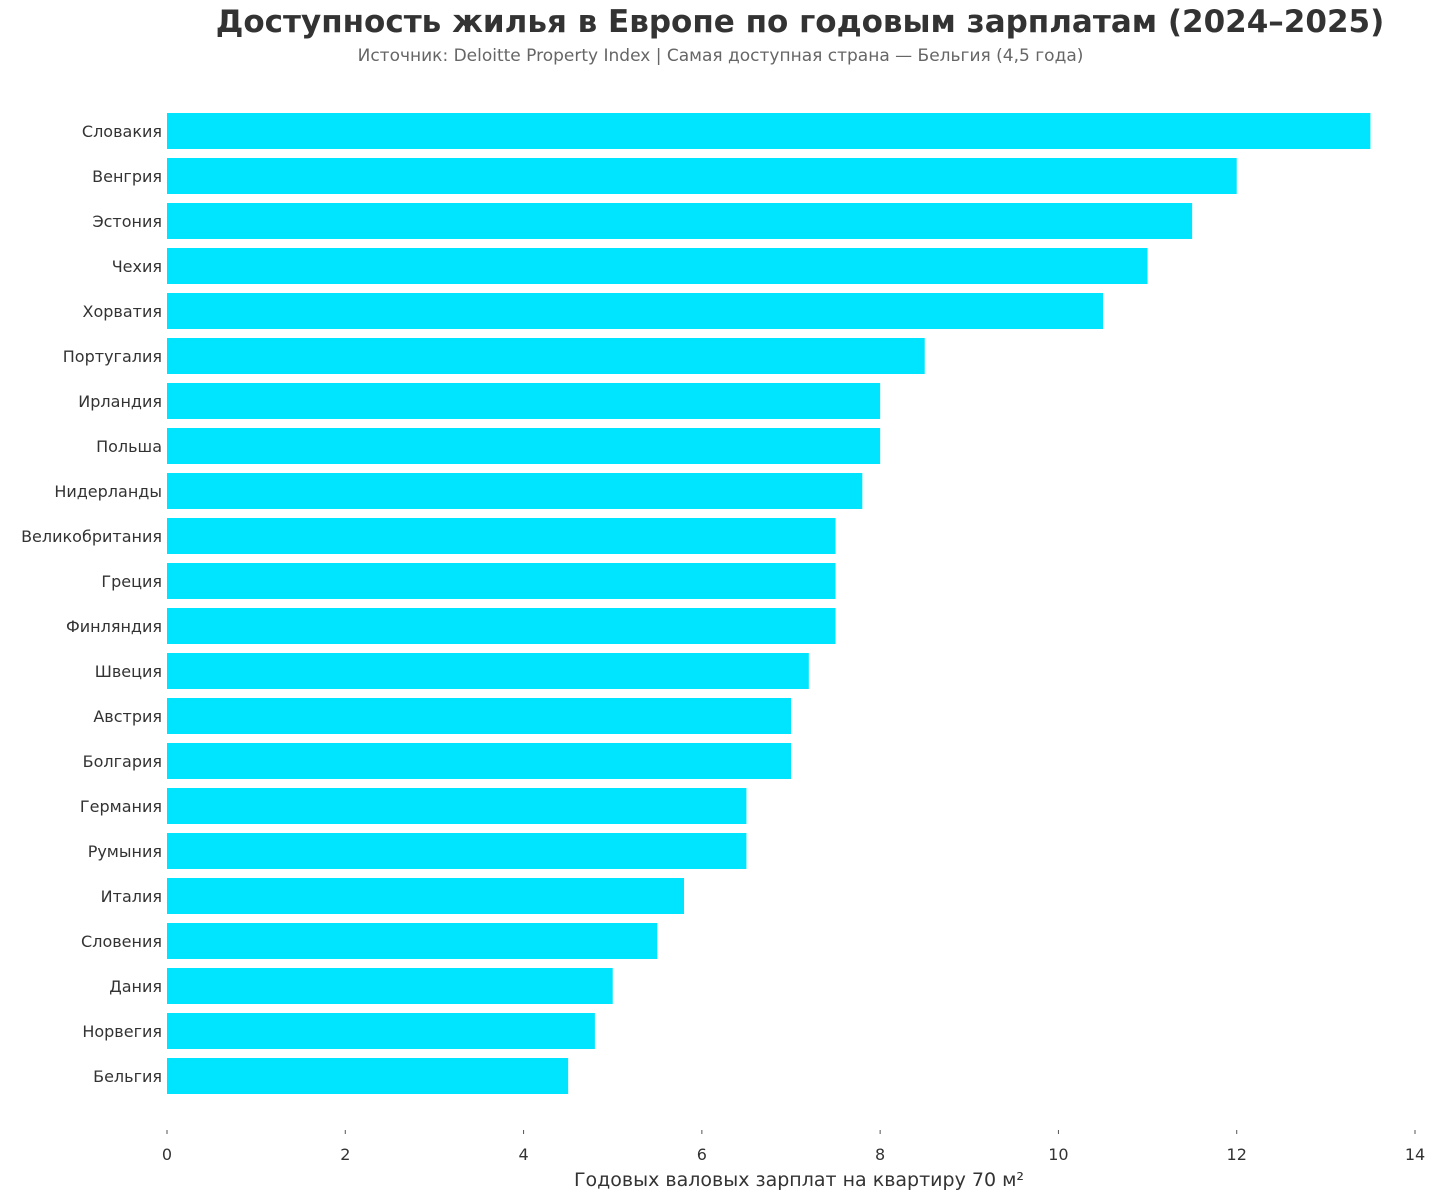 The width and height of the screenshot is (1441, 1200). Describe the element at coordinates (129, 446) in the screenshot. I see `category-label: Польша` at that location.